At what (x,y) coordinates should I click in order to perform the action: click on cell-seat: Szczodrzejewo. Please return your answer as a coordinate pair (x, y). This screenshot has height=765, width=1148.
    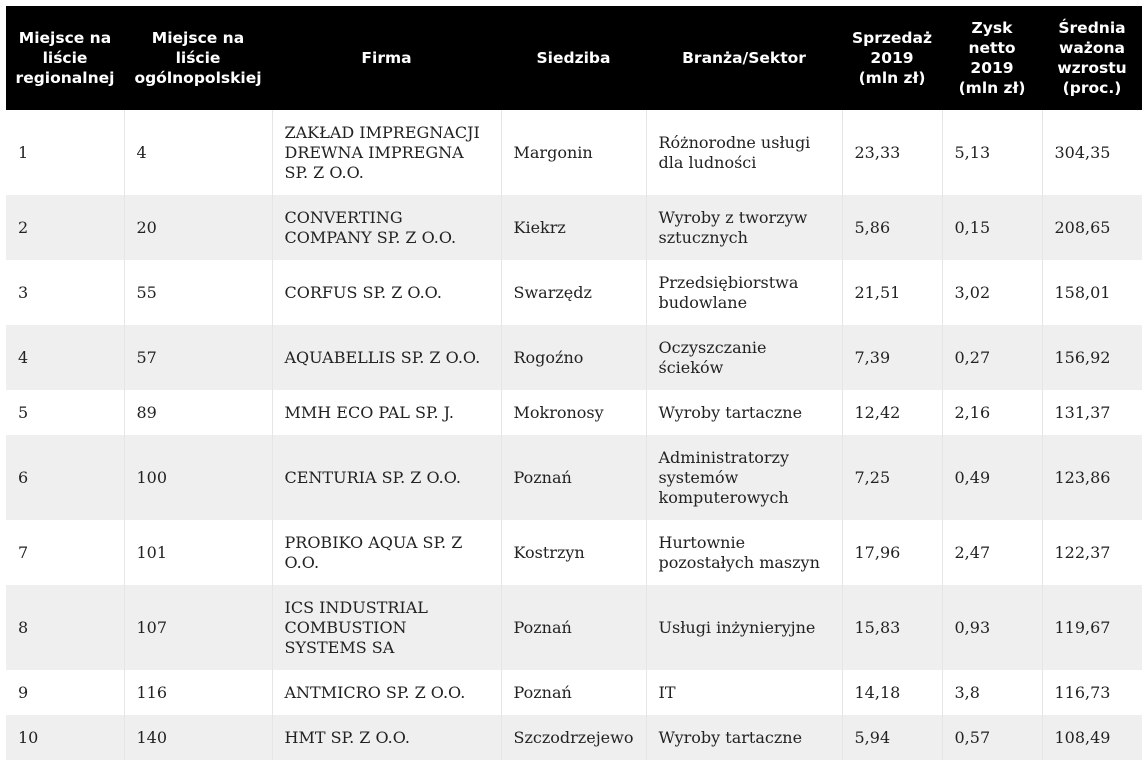
    Looking at the image, I should click on (573, 737).